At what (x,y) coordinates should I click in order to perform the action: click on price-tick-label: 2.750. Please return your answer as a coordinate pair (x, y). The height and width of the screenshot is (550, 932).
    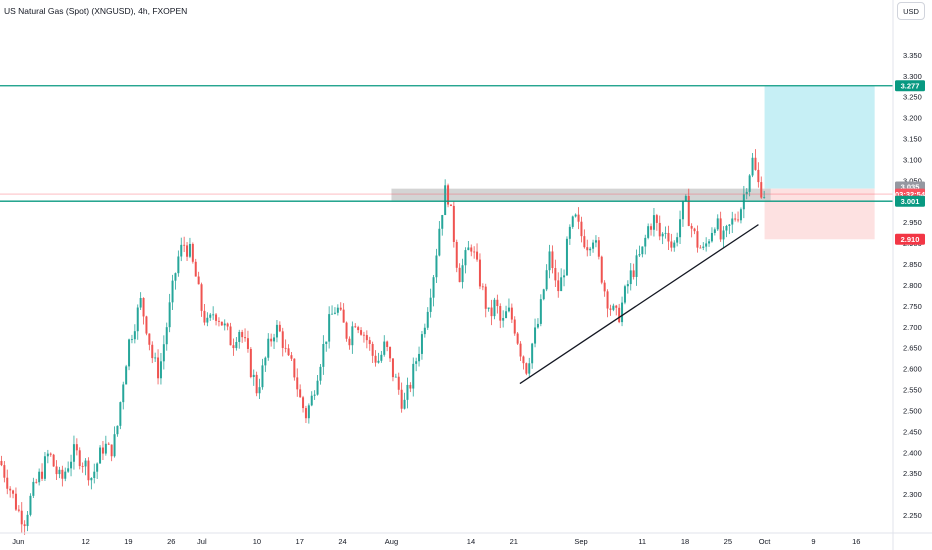
    Looking at the image, I should click on (912, 306).